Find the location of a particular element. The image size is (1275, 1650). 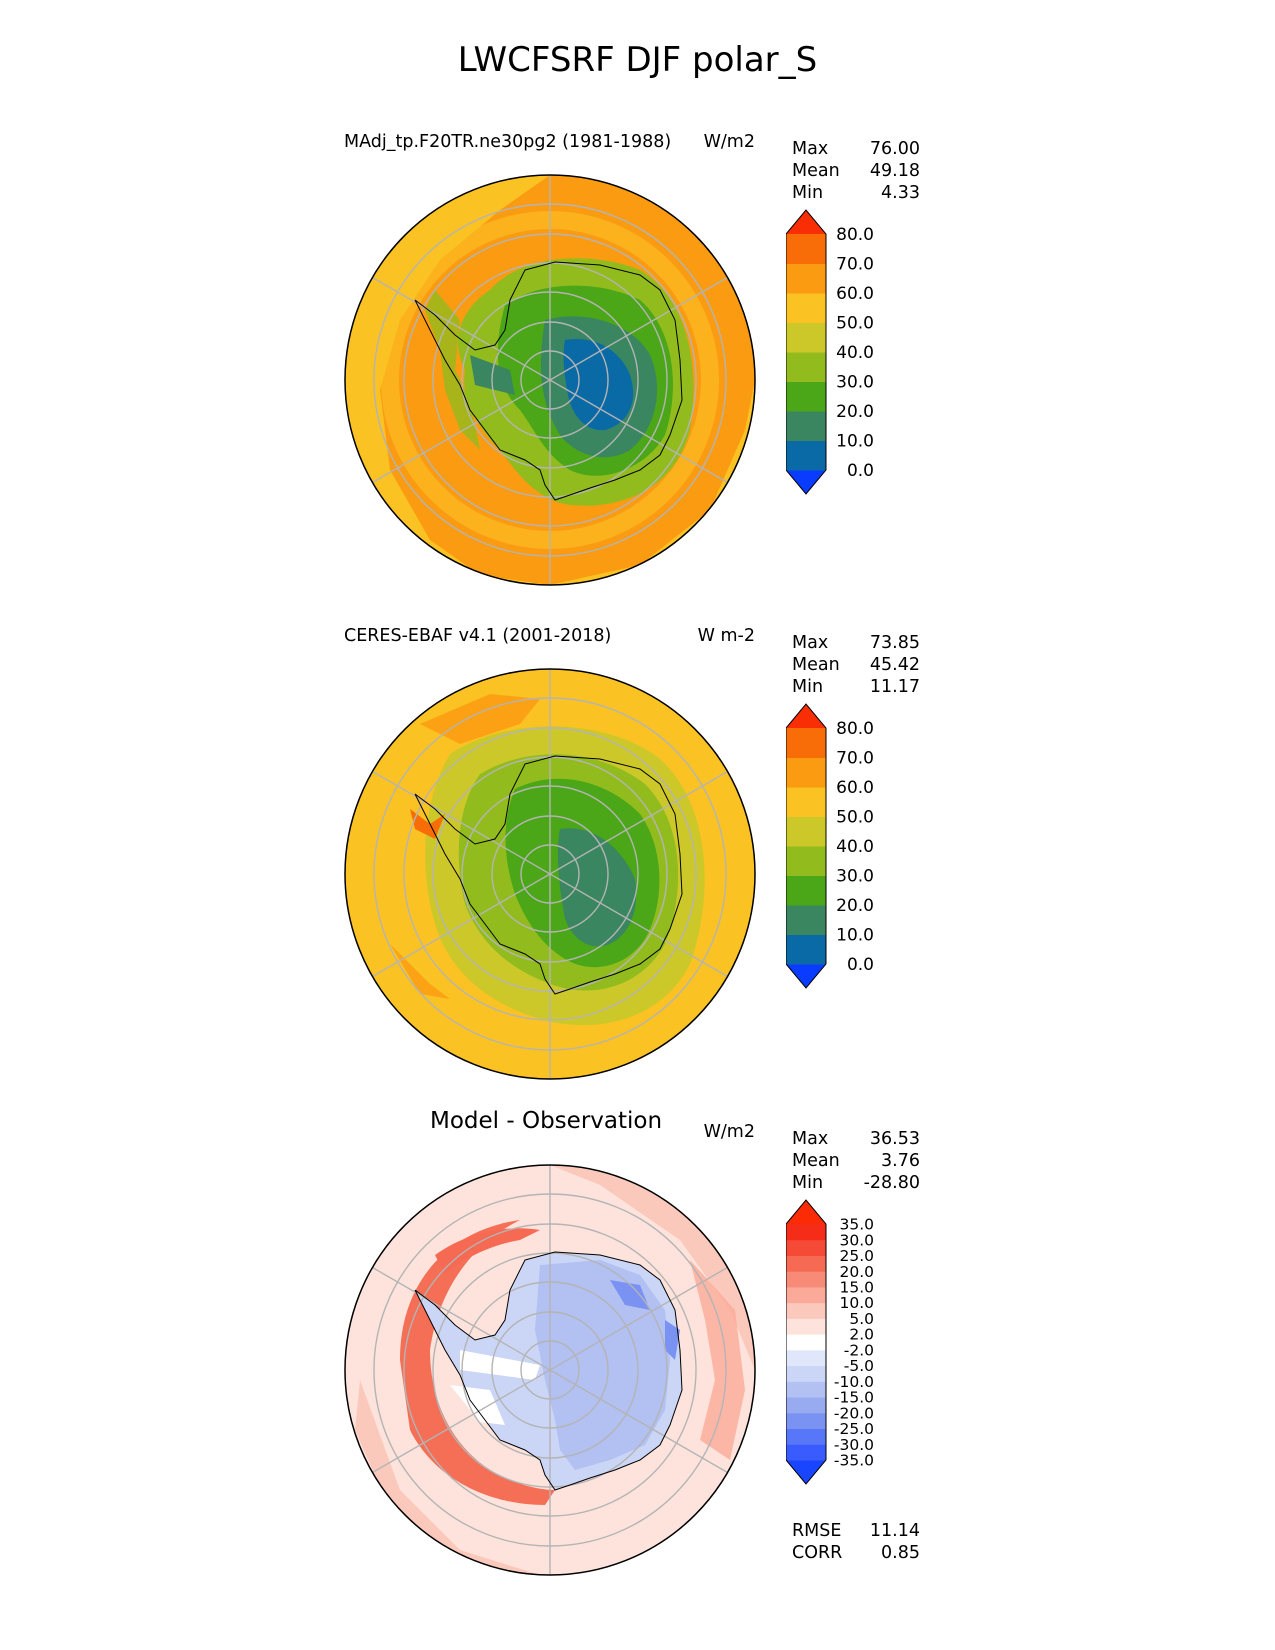

colorbar-diff-tick-label: -30.0 is located at coordinates (854, 1445).